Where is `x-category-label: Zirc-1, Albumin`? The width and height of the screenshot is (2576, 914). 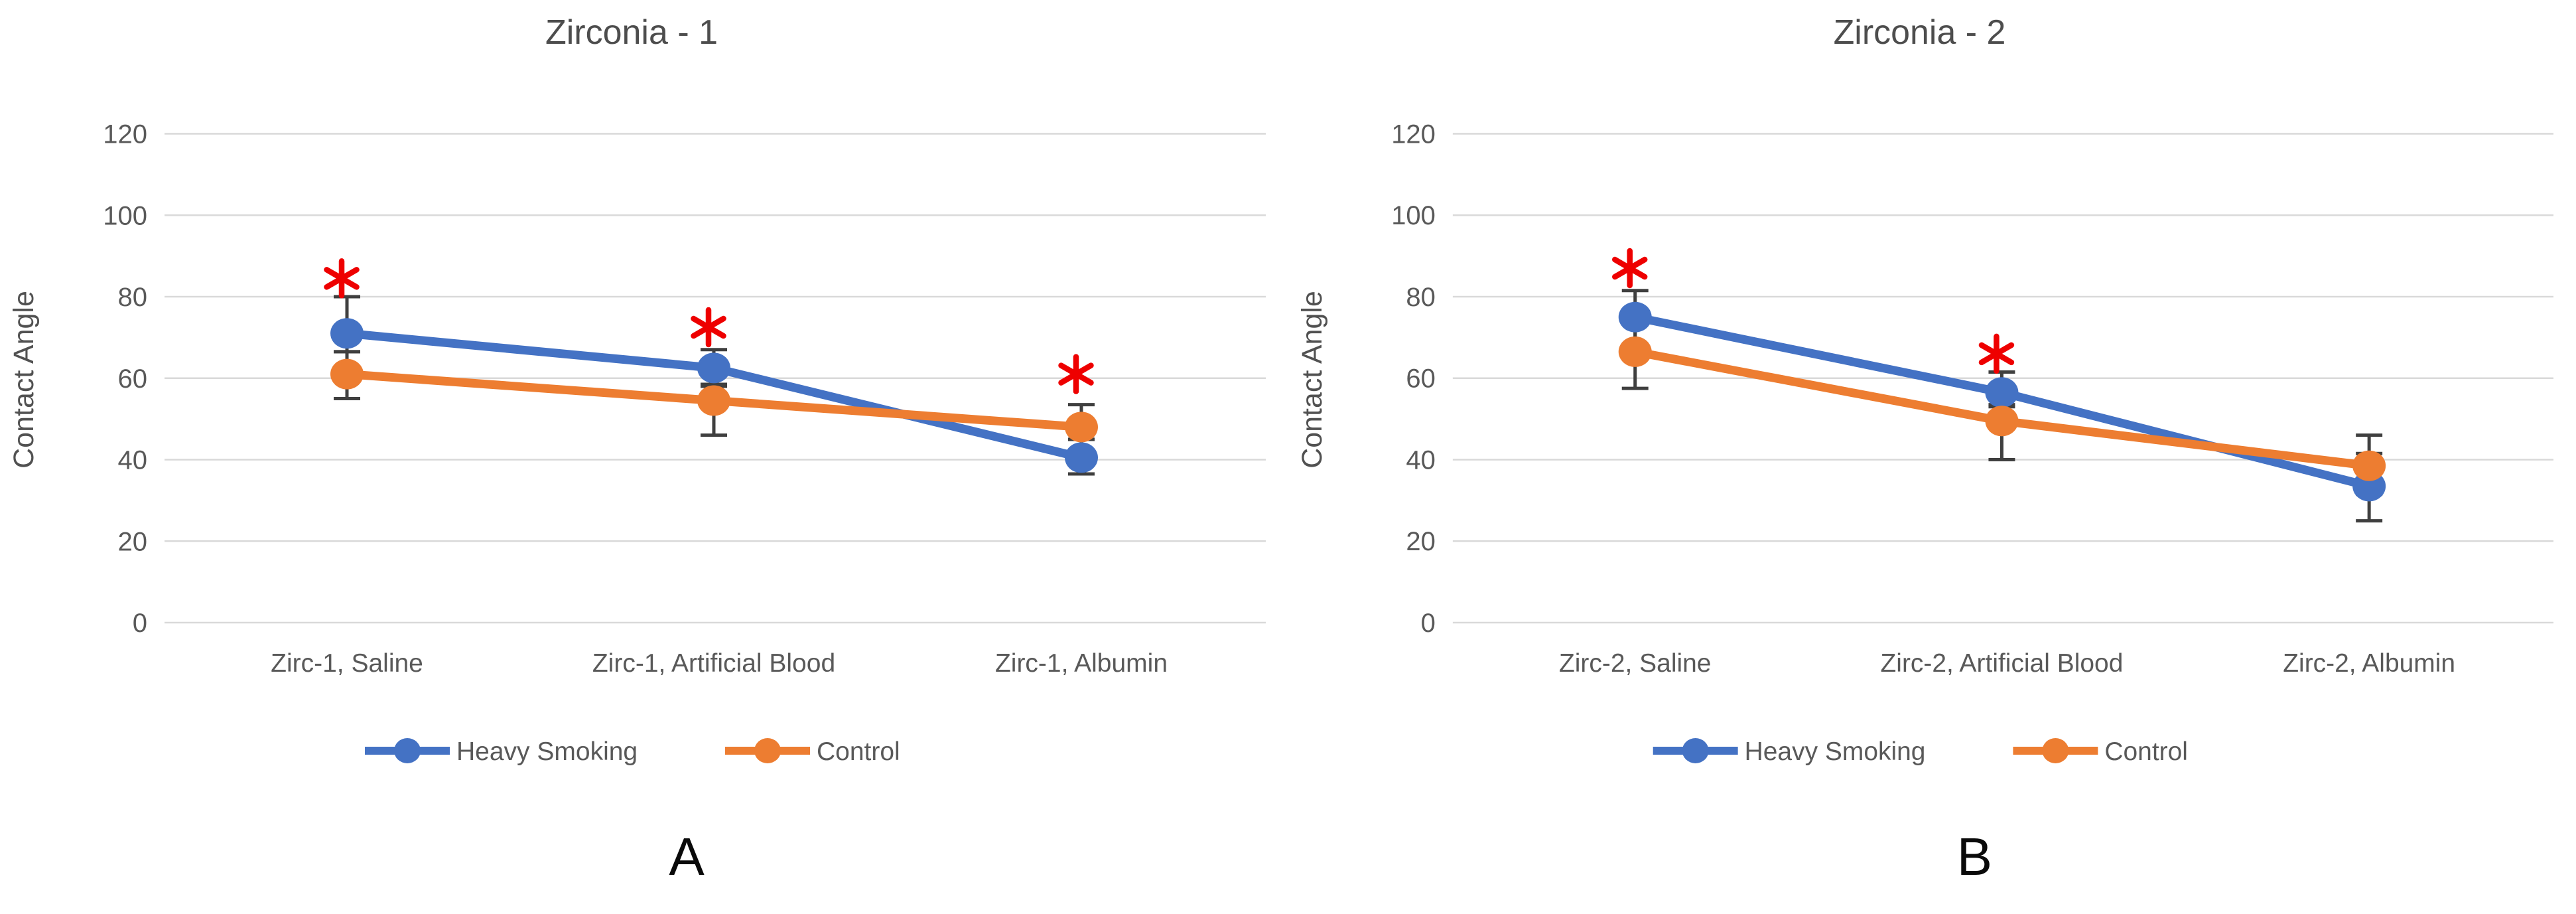
x-category-label: Zirc-1, Albumin is located at coordinates (1081, 663).